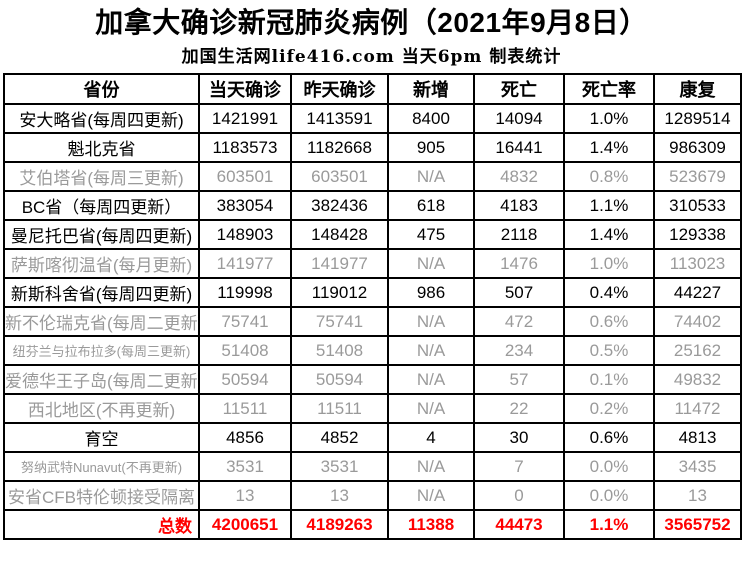  Describe the element at coordinates (339, 263) in the screenshot. I see `cell-yesterday: 141977` at that location.